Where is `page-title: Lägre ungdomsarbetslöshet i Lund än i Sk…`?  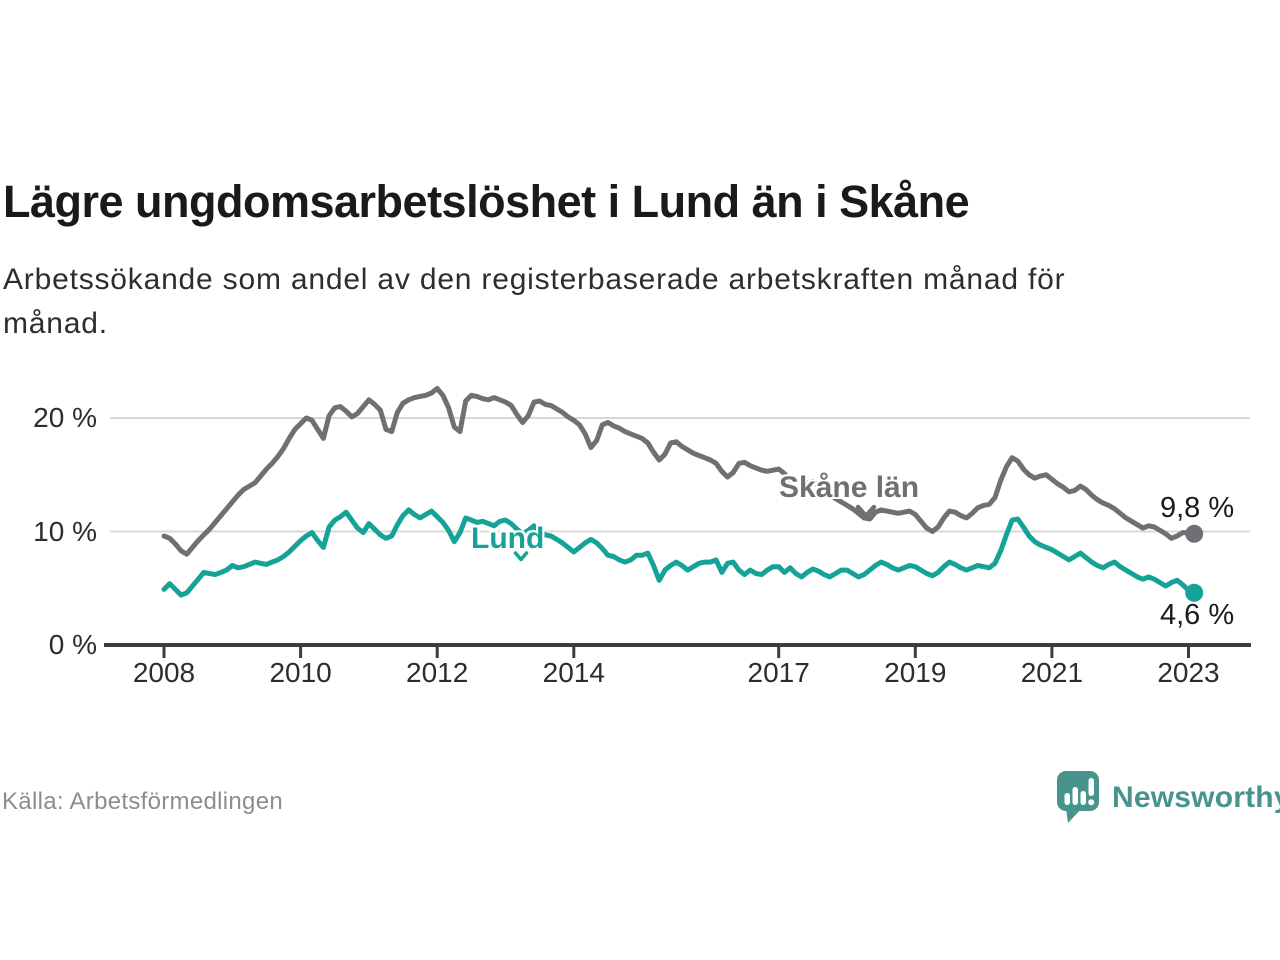
page-title: Lägre ungdomsarbetslöshet i Lund än i Sk… is located at coordinates (486, 202).